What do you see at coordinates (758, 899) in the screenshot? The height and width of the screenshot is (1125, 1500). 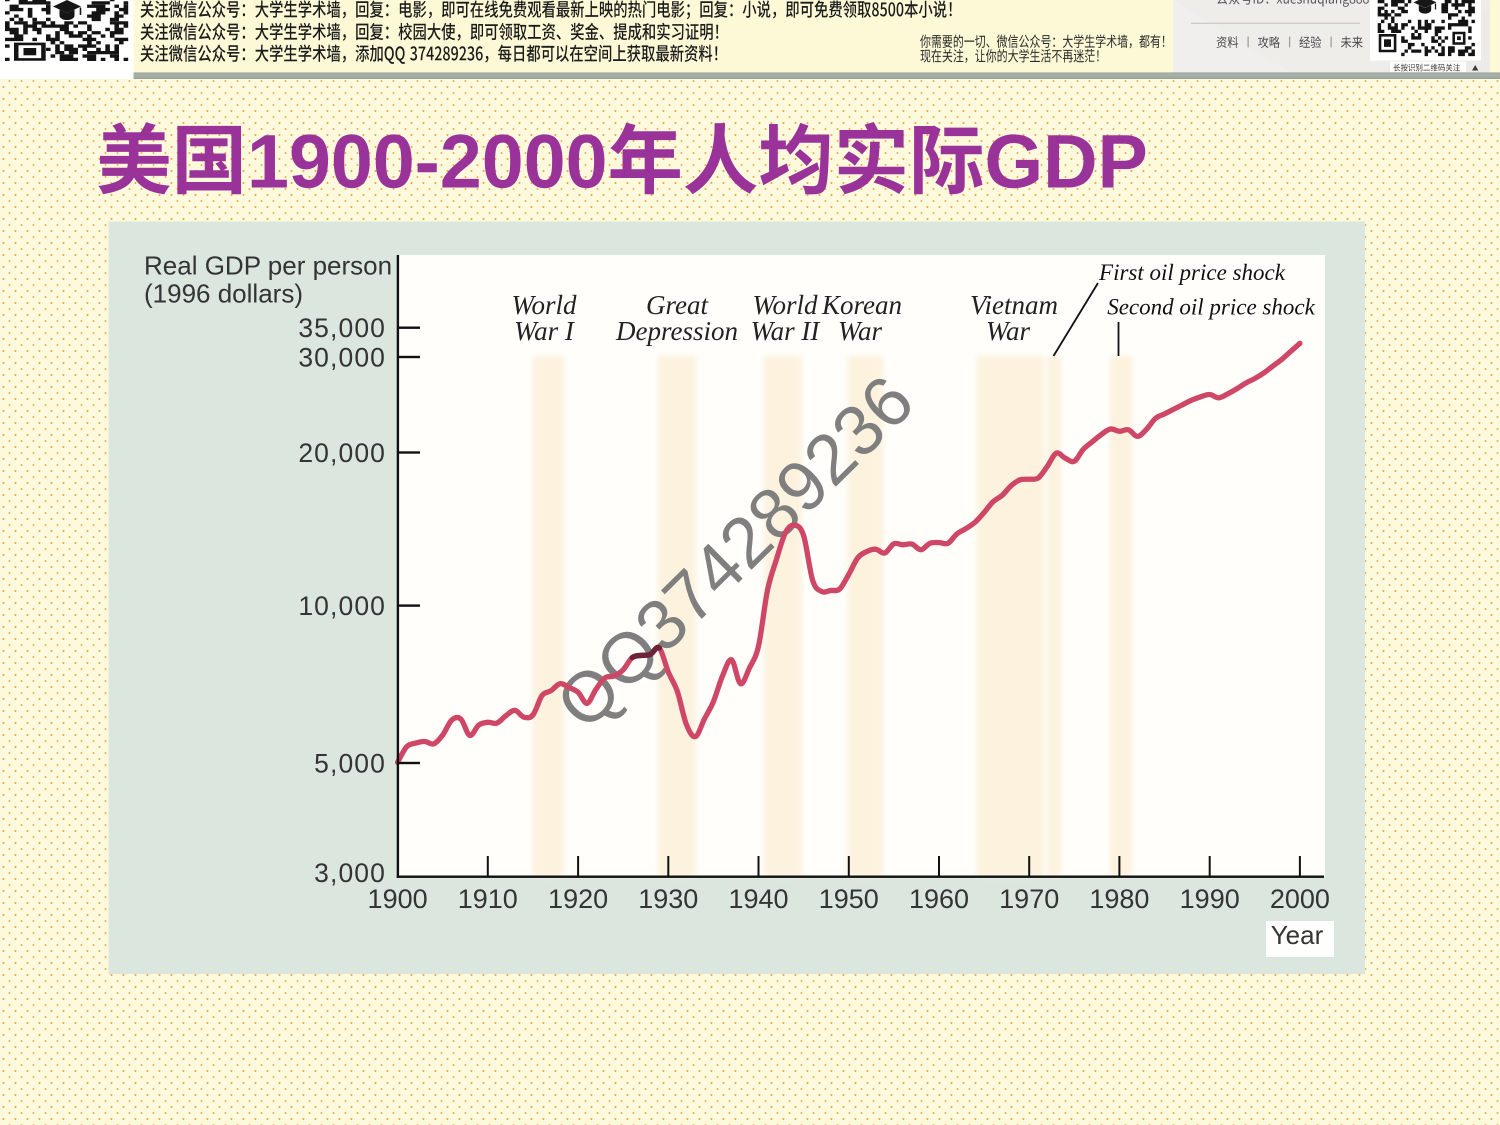 I see `svg-text: 1940` at bounding box center [758, 899].